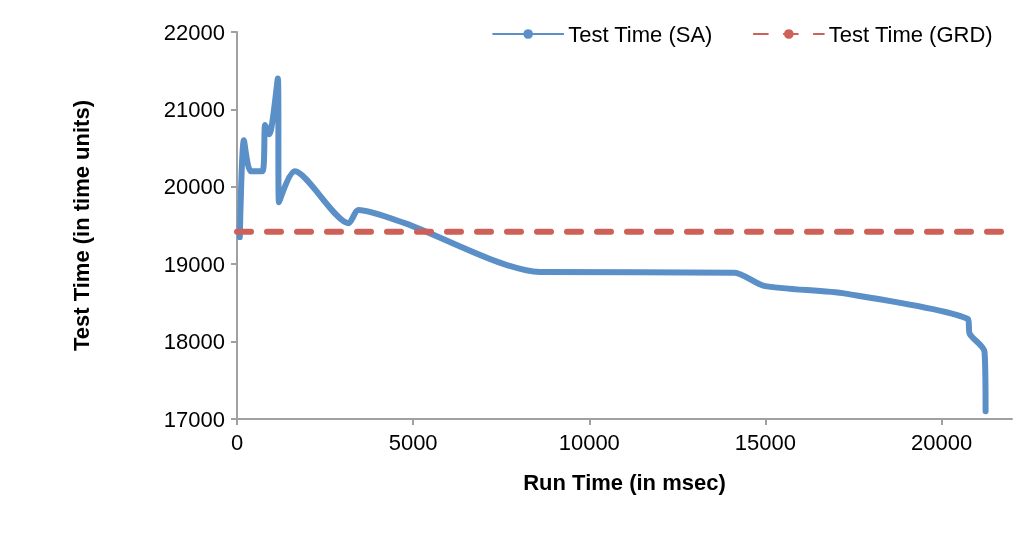 The width and height of the screenshot is (1021, 553). Describe the element at coordinates (81, 225) in the screenshot. I see `y-axis-title: Test Time (in time units)` at that location.